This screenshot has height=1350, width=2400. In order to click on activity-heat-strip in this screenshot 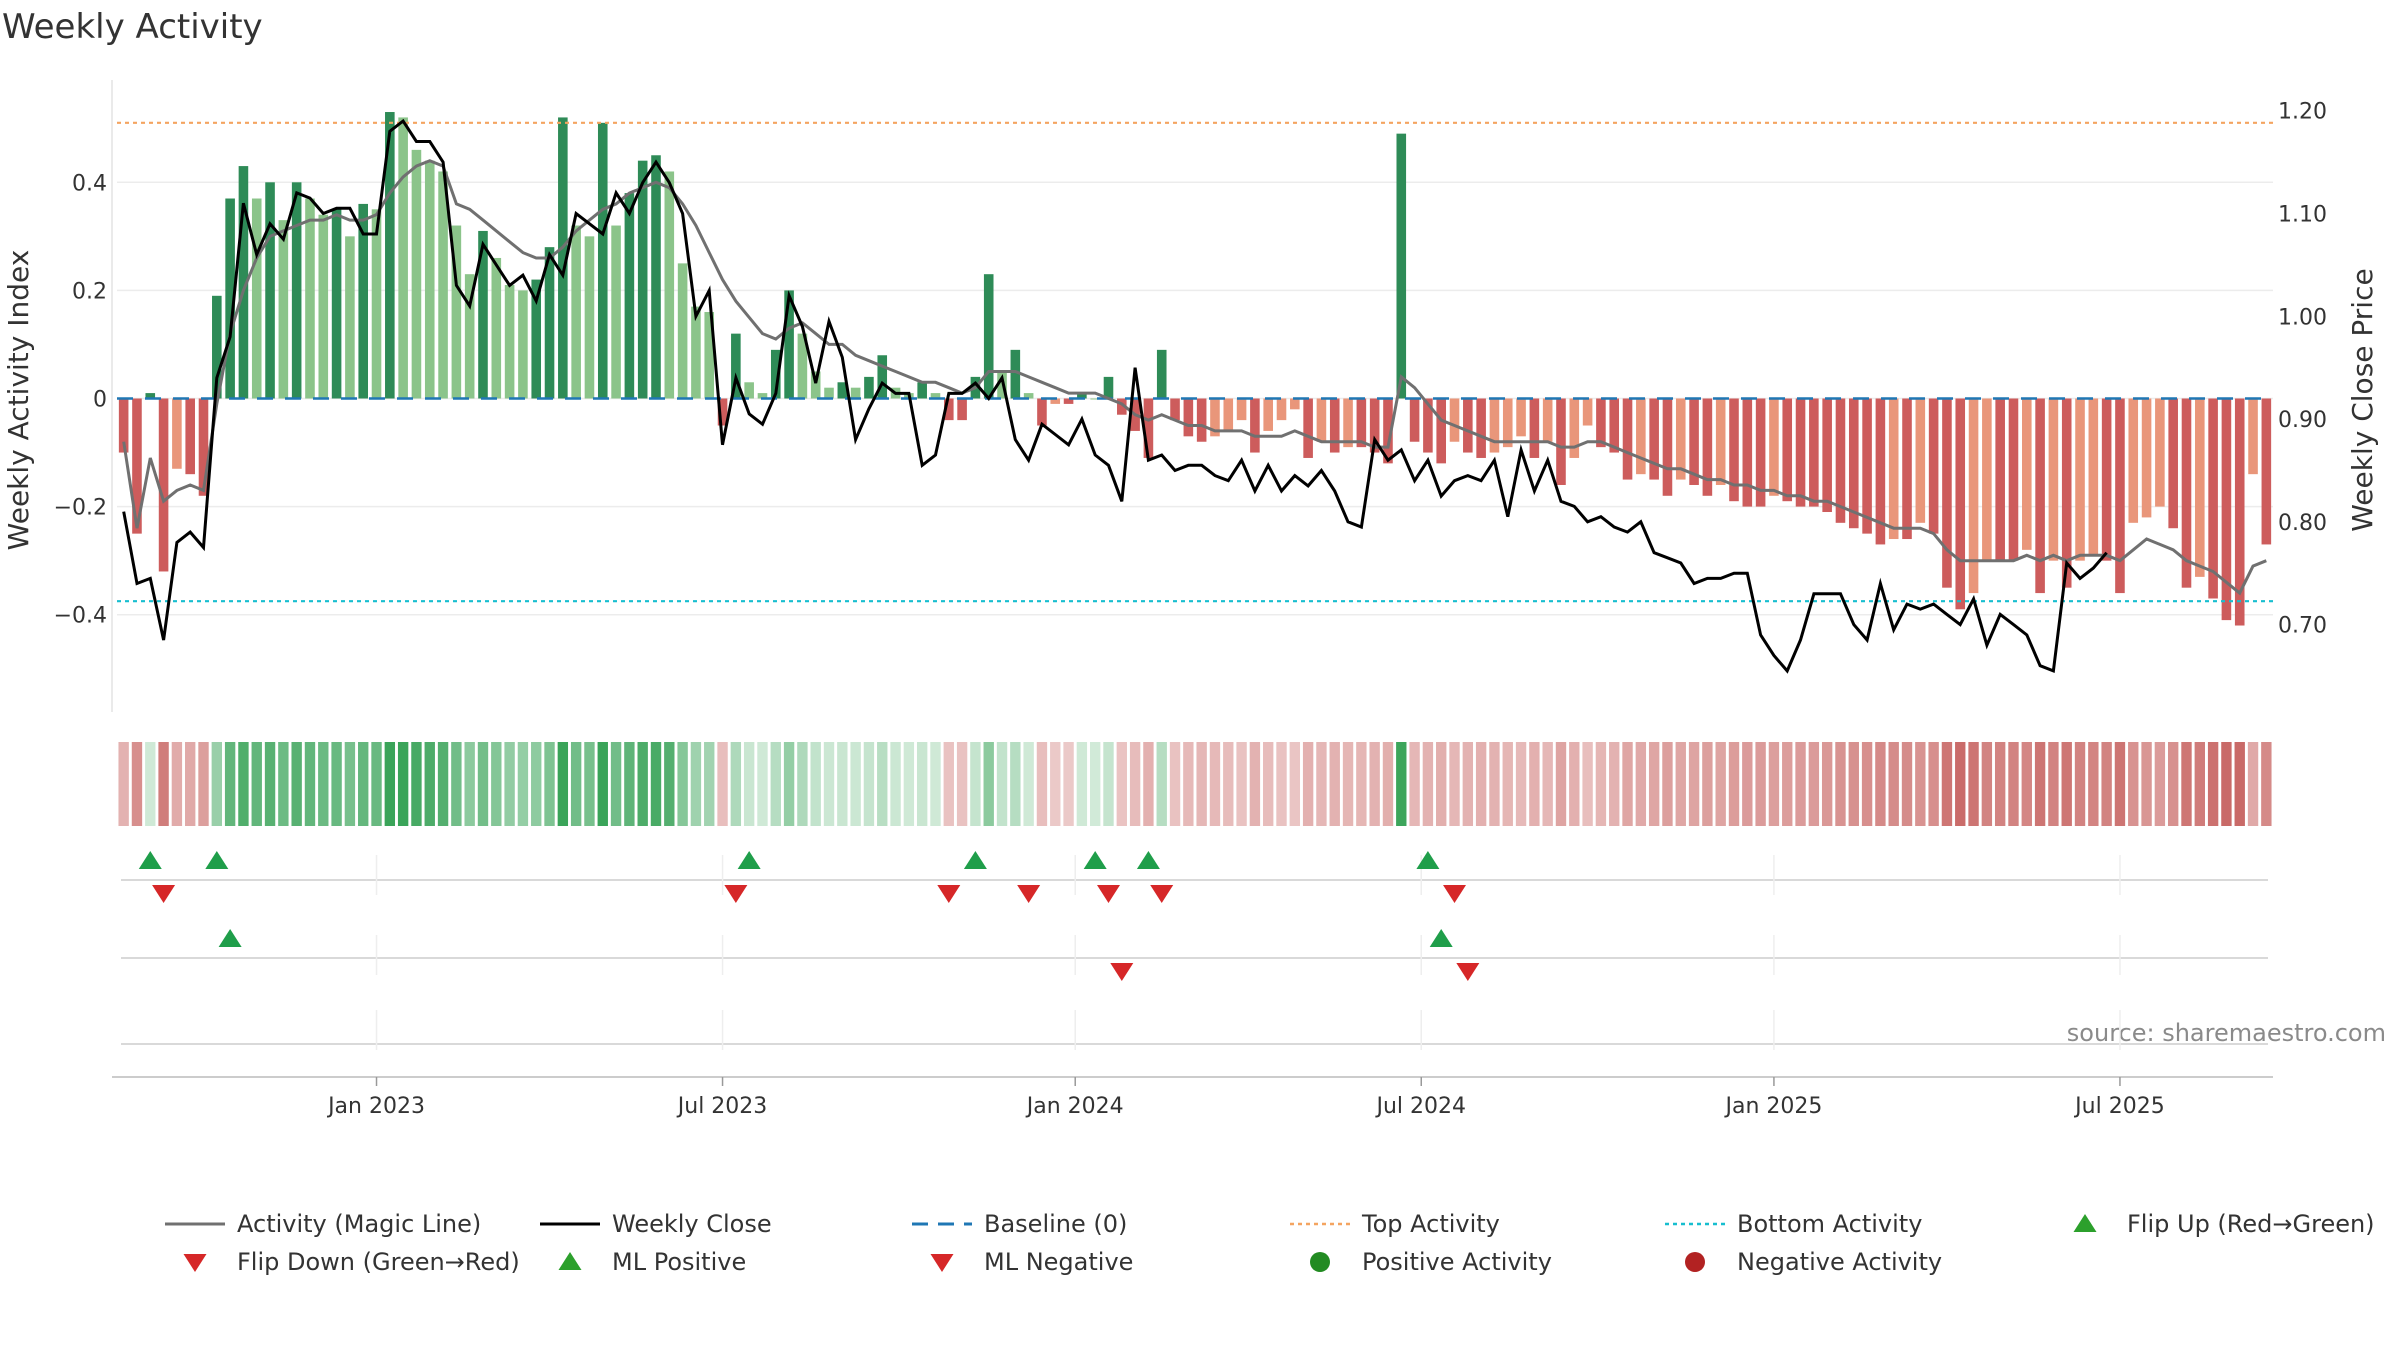, I will do `click(1195, 784)`.